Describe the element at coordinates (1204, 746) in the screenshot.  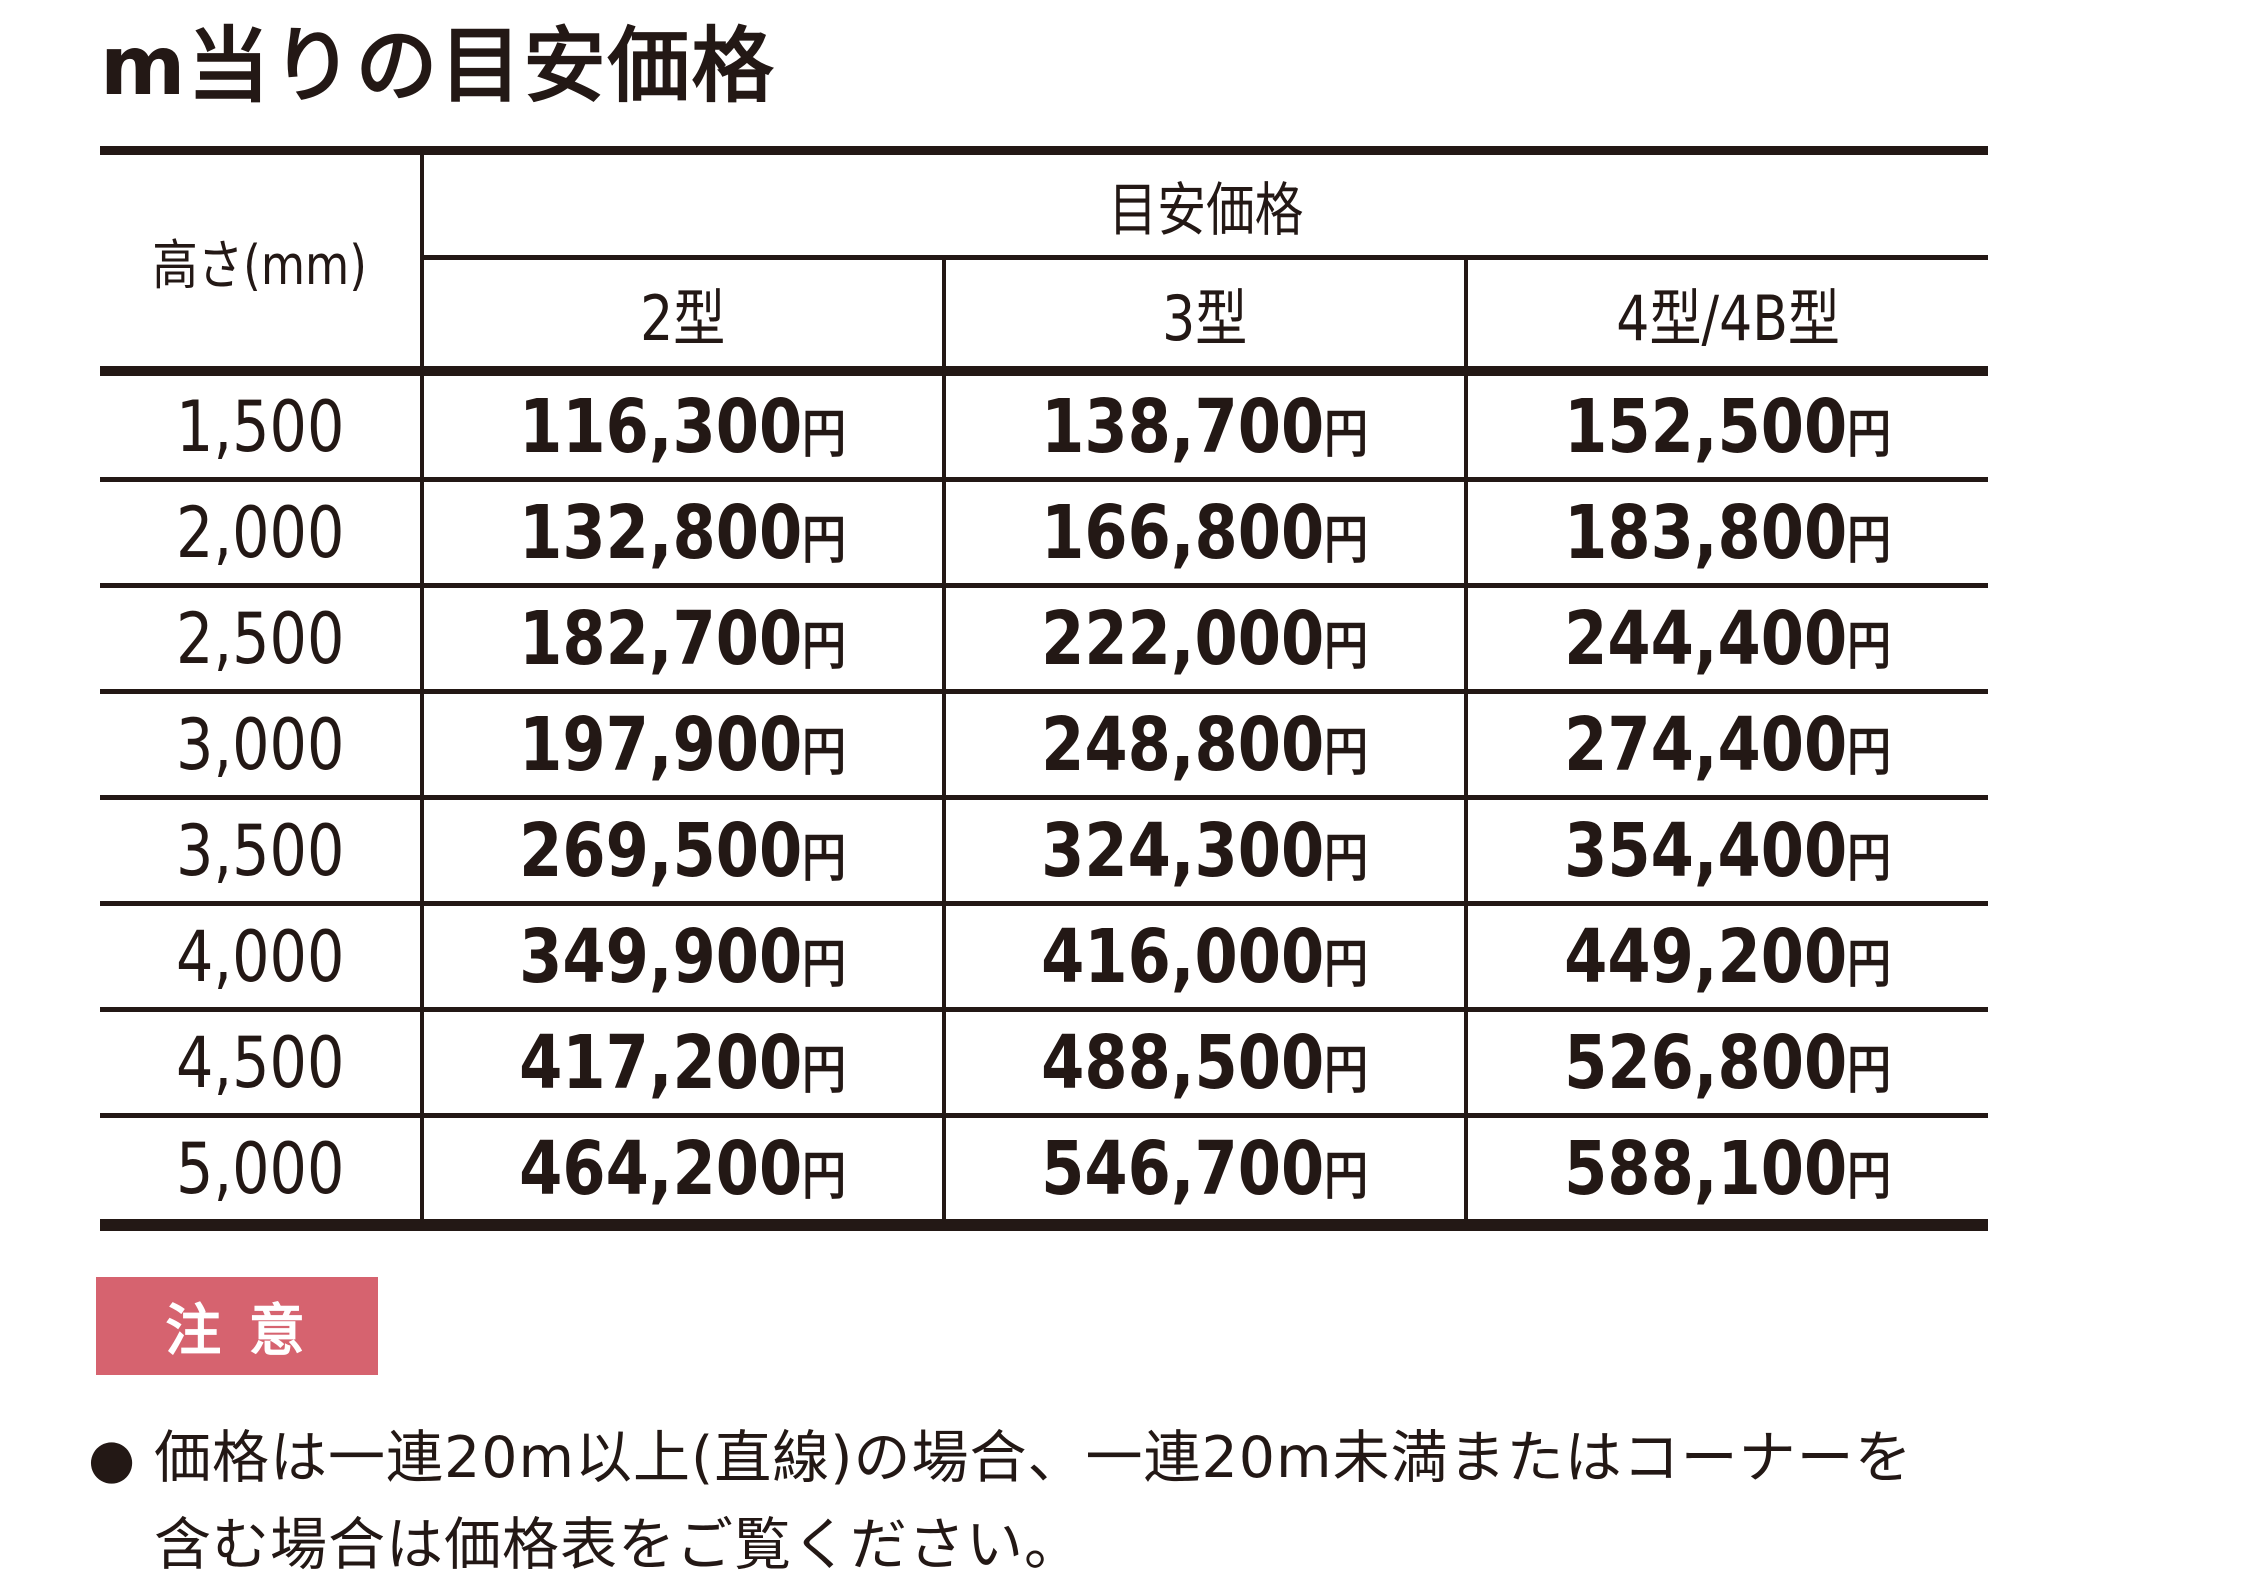
I see `price-cell: 248,800円` at that location.